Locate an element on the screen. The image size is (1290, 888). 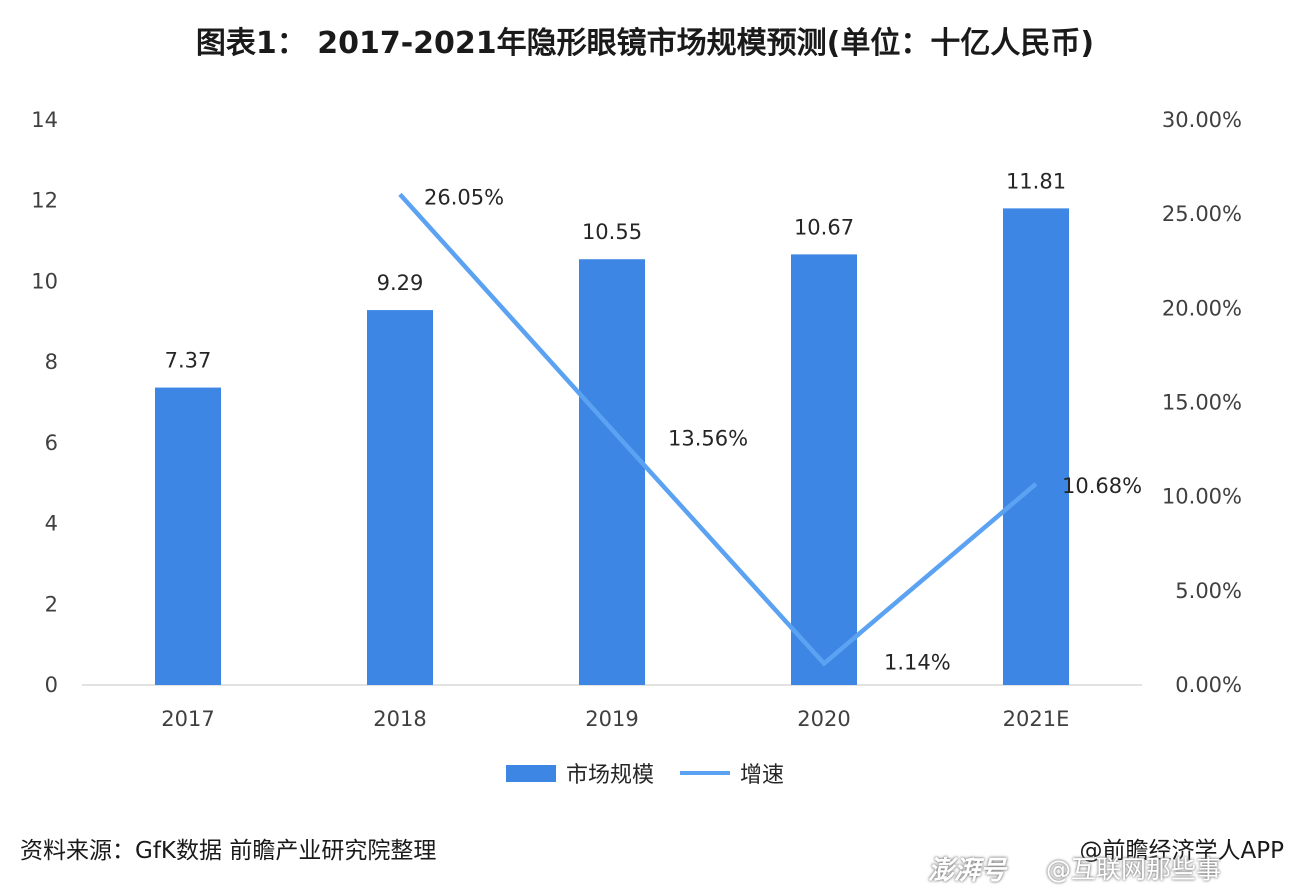
line-value-label: 26.05% is located at coordinates (464, 197).